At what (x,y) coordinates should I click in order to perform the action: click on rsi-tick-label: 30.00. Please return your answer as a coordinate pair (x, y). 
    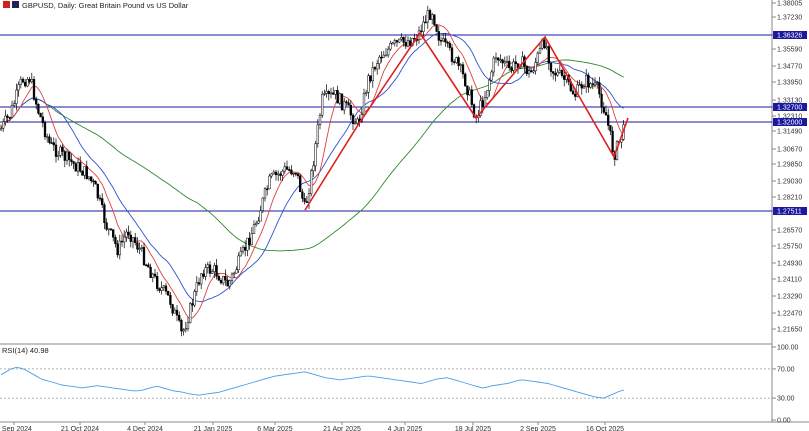
    Looking at the image, I should click on (786, 399).